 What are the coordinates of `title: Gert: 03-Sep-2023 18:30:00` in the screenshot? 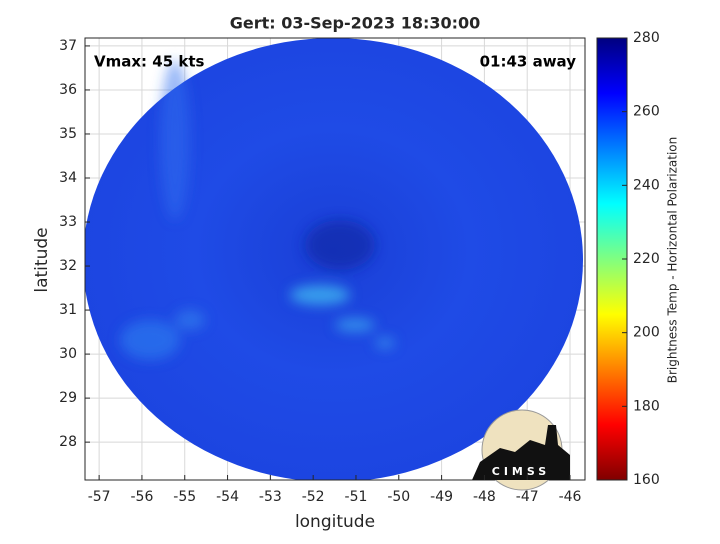 It's located at (355, 23).